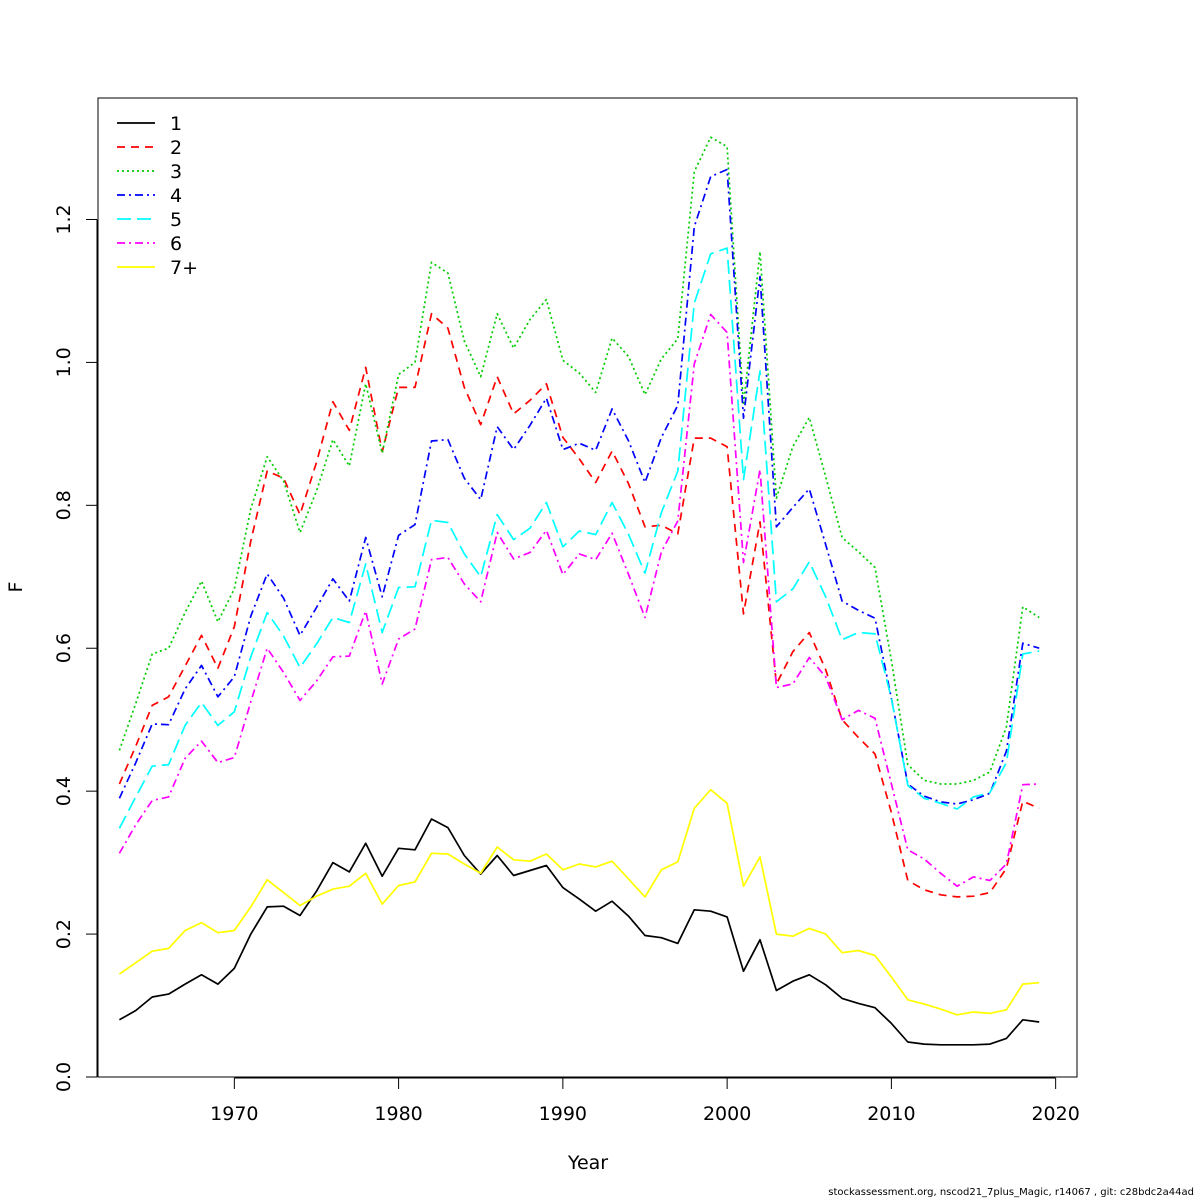 Image resolution: width=1200 pixels, height=1200 pixels. What do you see at coordinates (176, 148) in the screenshot?
I see `legend-label-2: 2` at bounding box center [176, 148].